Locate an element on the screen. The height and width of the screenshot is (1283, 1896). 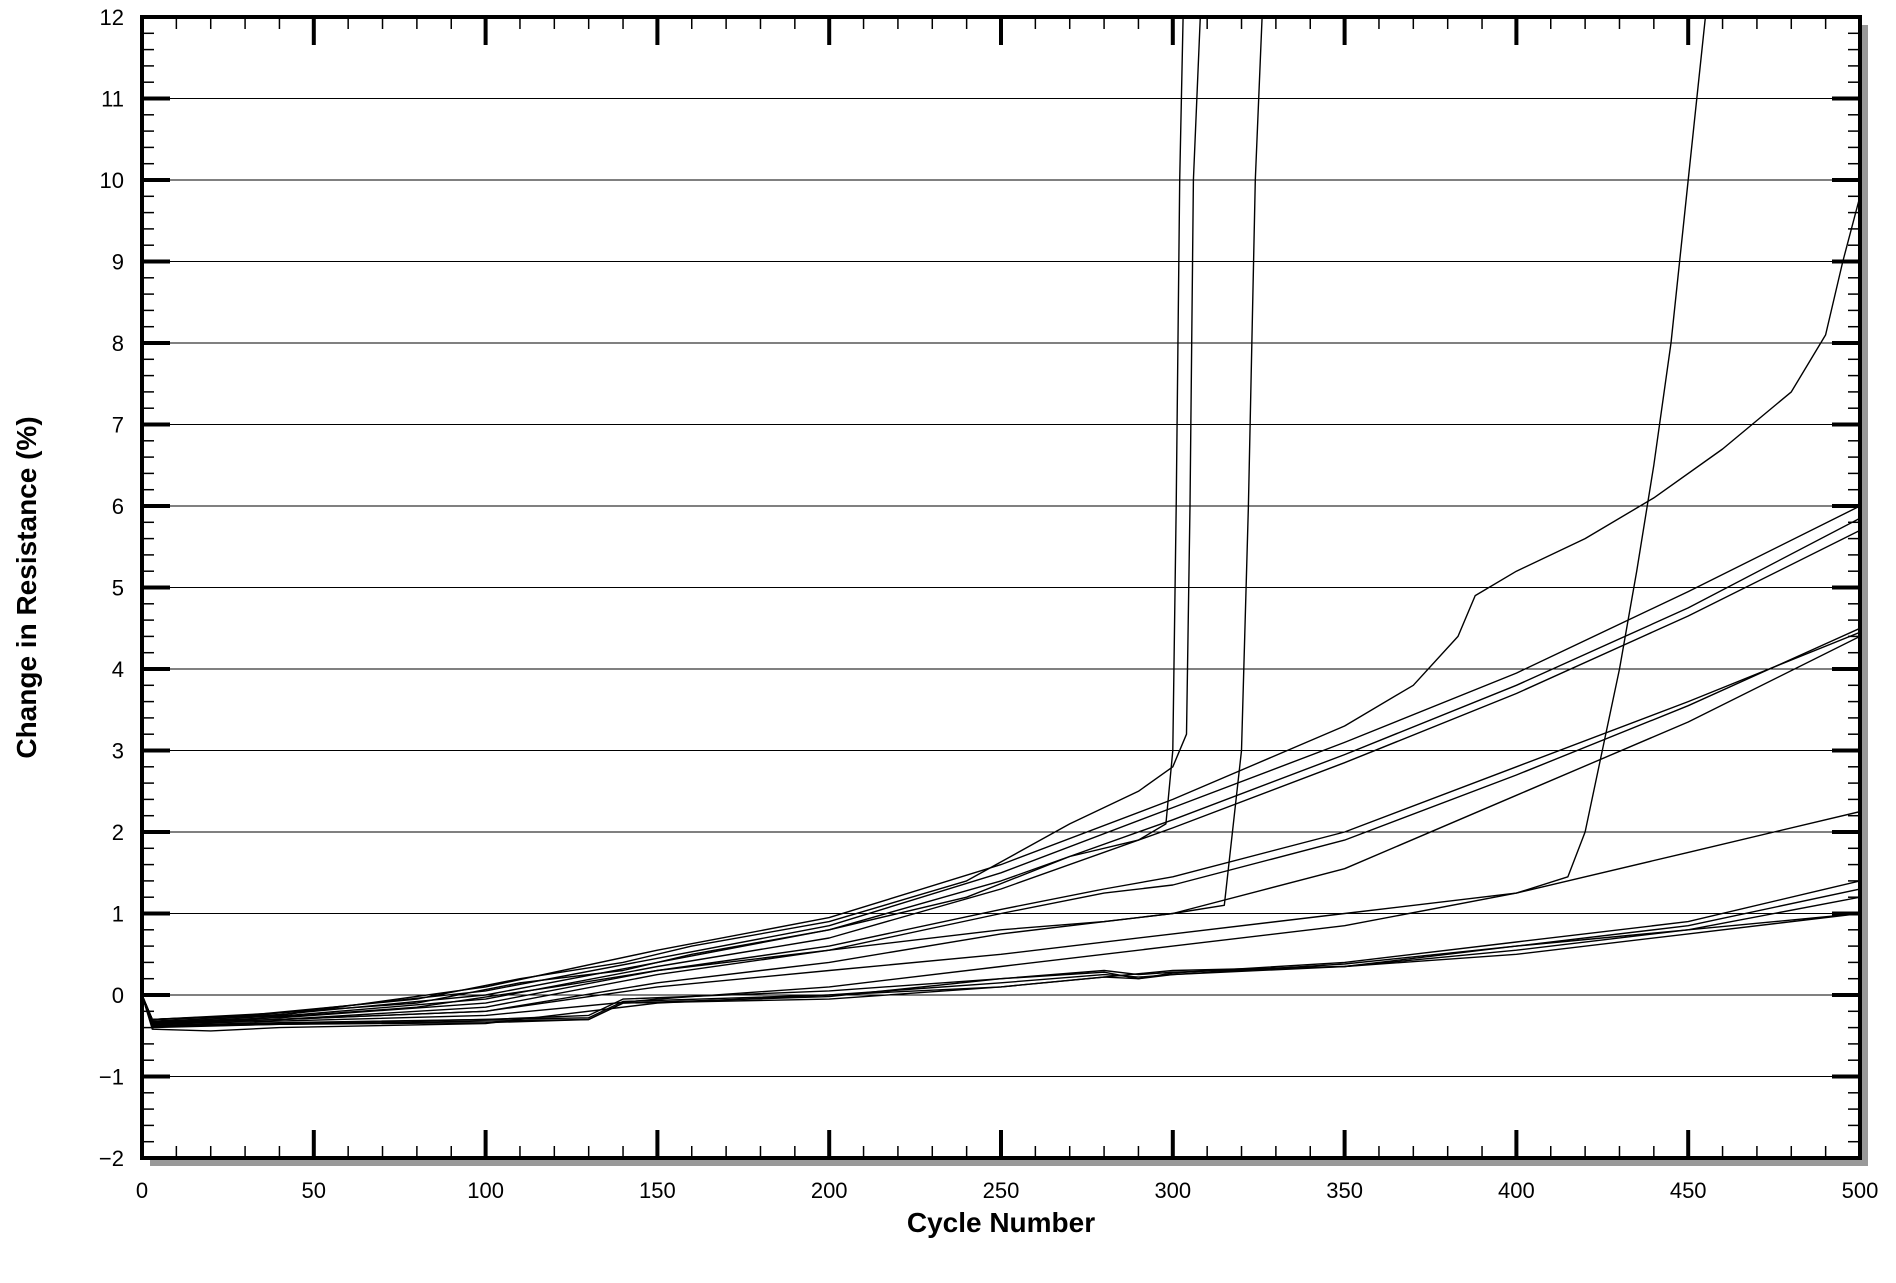
y-tick-label: 5 is located at coordinates (118, 588).